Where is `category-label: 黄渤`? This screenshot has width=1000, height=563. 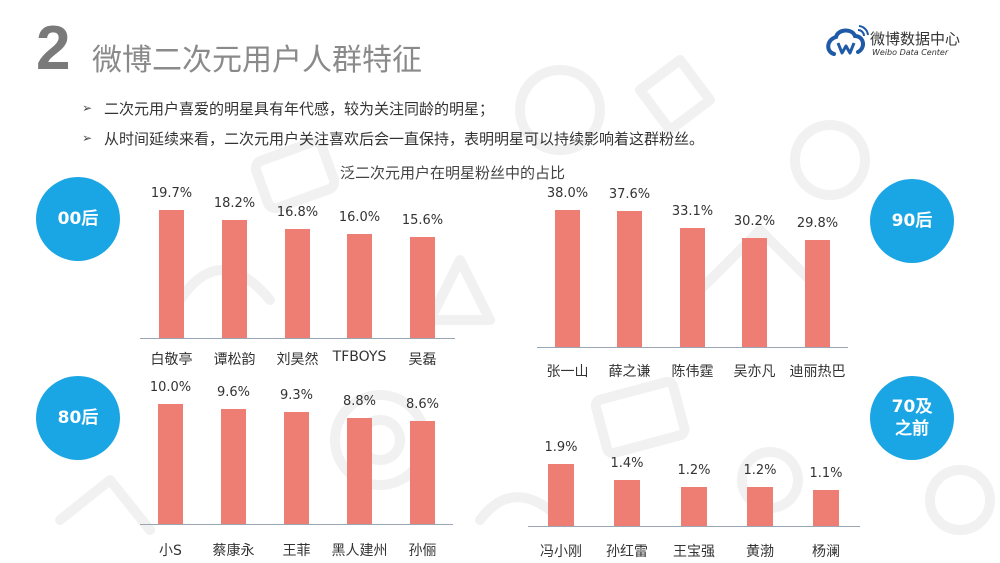
category-label: 黄渤 is located at coordinates (760, 552).